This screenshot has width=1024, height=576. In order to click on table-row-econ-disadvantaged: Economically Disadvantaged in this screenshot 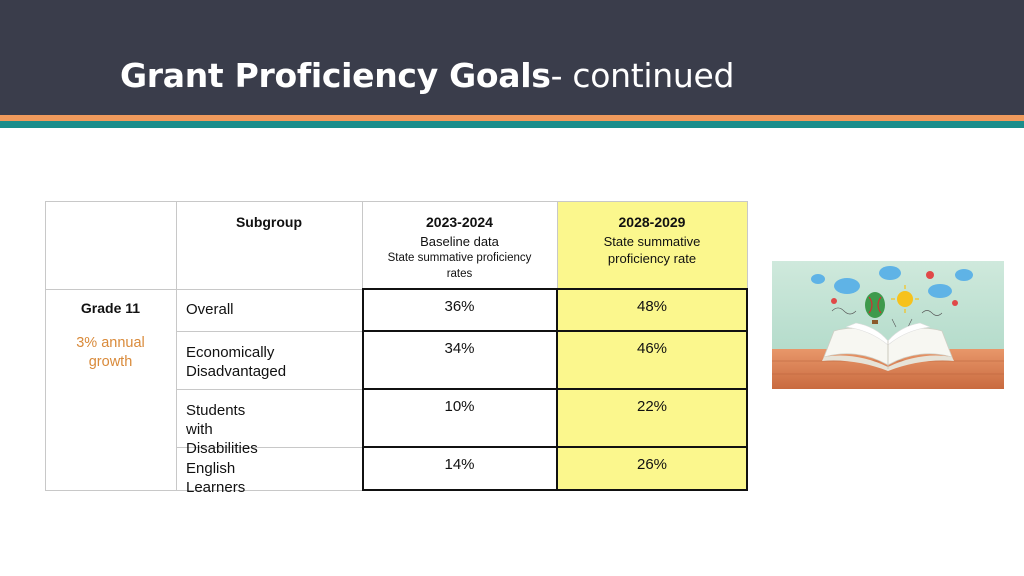, I will do `click(236, 362)`.